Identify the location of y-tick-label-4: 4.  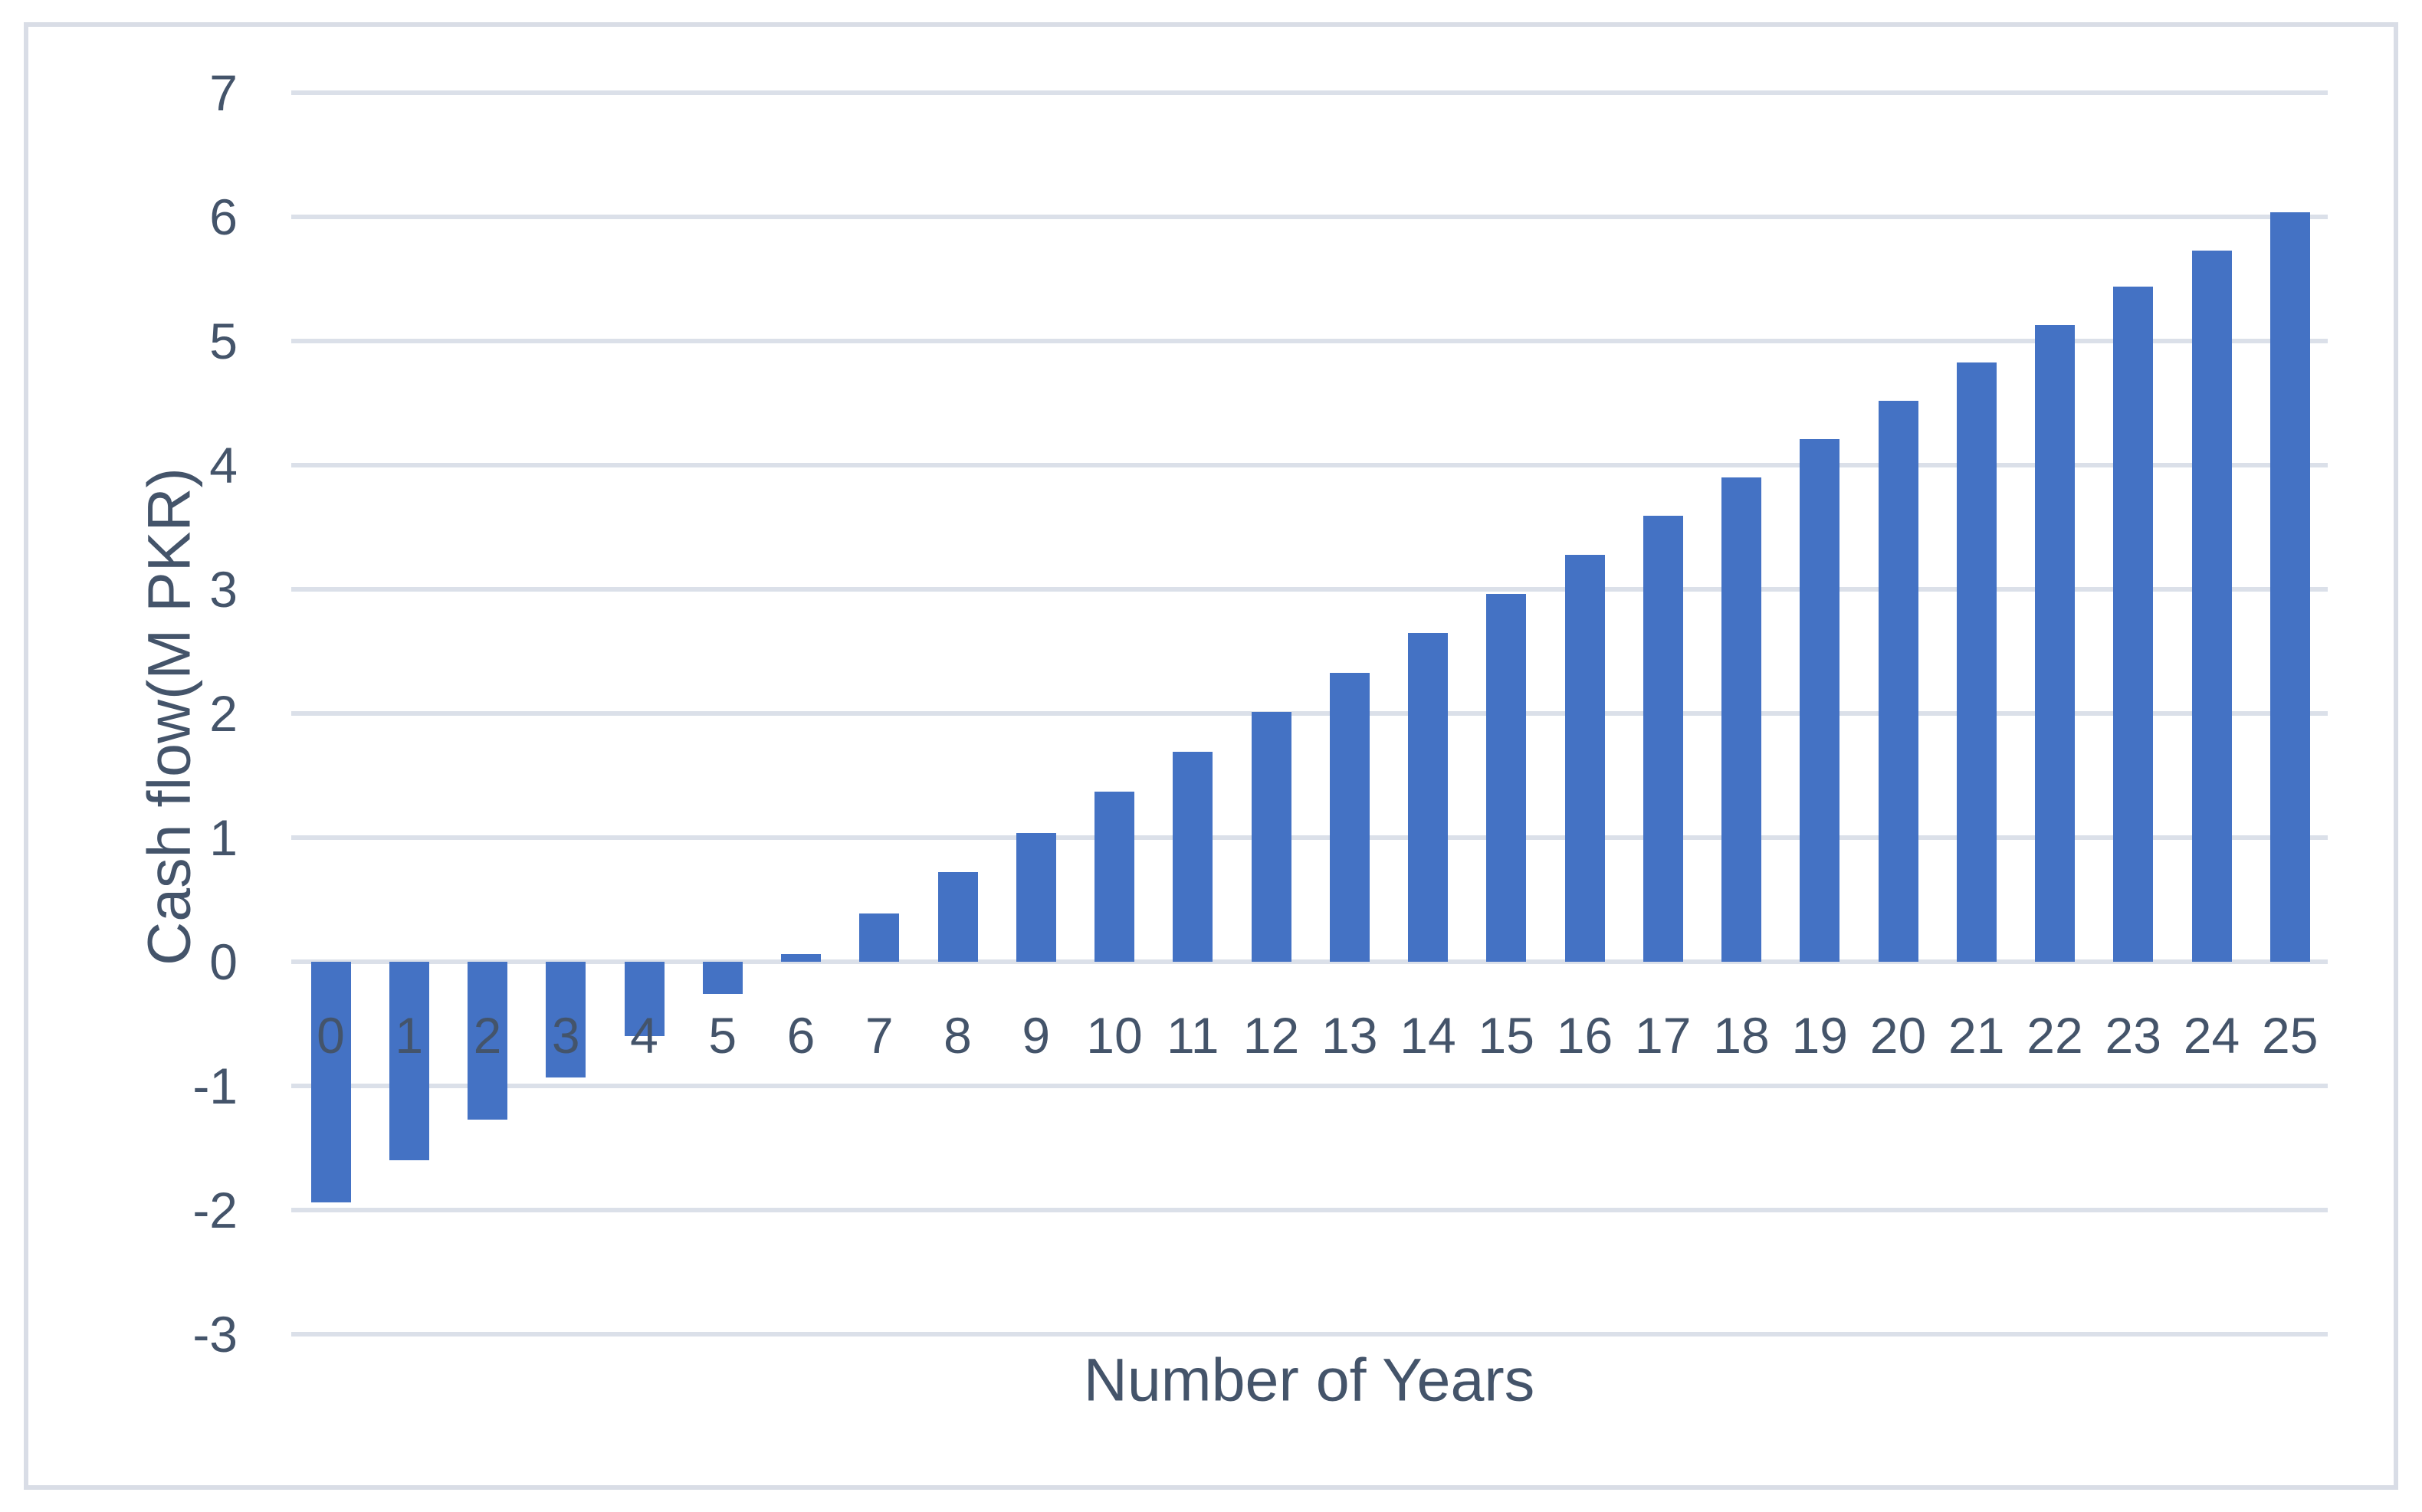
(224, 465).